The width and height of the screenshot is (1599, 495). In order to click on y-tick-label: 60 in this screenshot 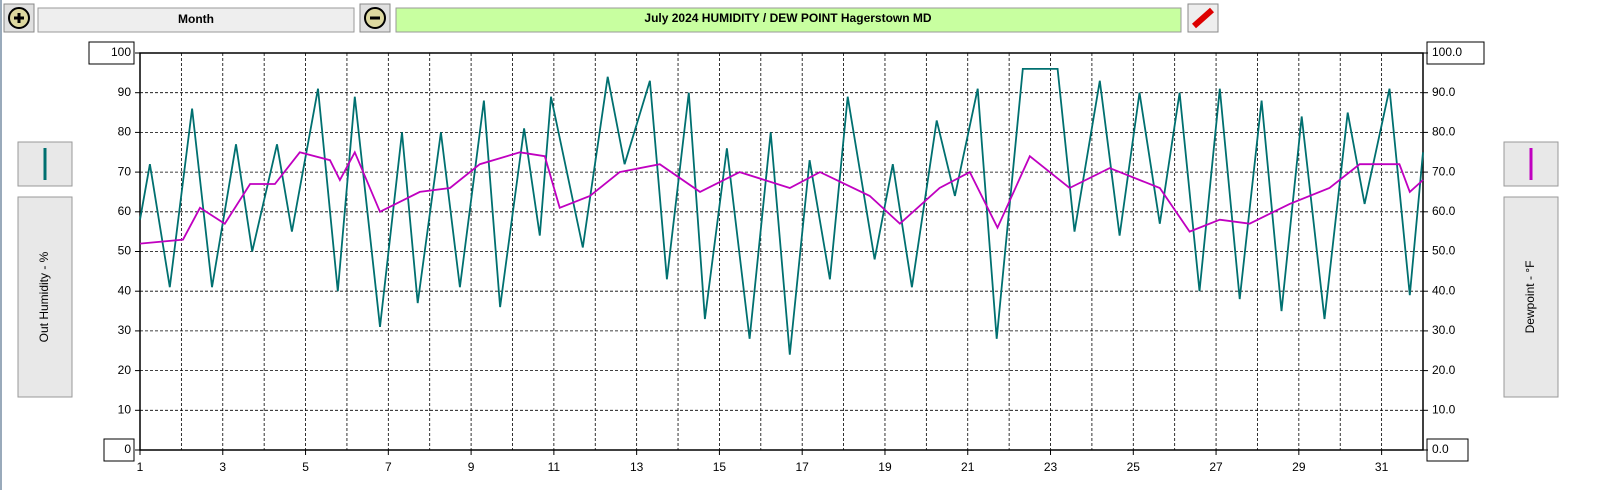, I will do `click(125, 211)`.